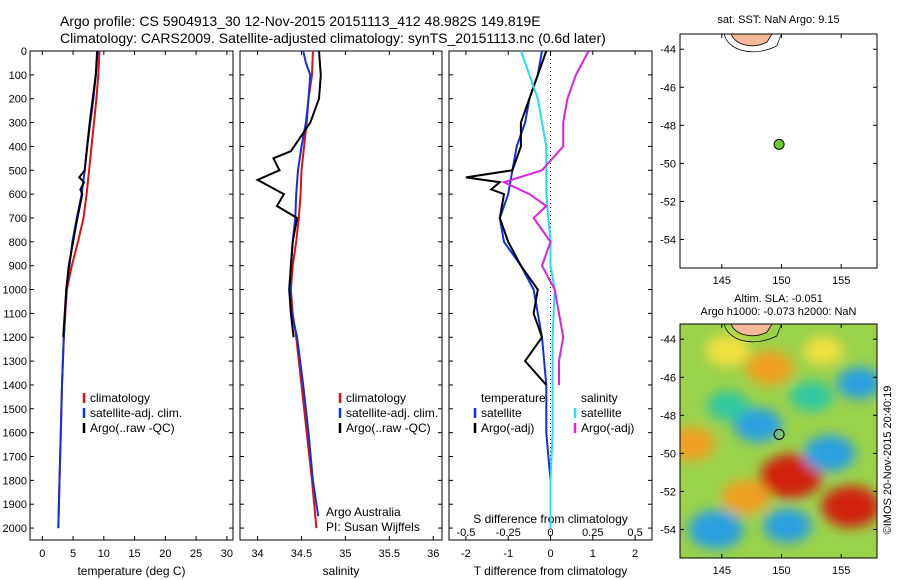  I want to click on difference-legend-s-argo: Argo(-adj), so click(607, 428).